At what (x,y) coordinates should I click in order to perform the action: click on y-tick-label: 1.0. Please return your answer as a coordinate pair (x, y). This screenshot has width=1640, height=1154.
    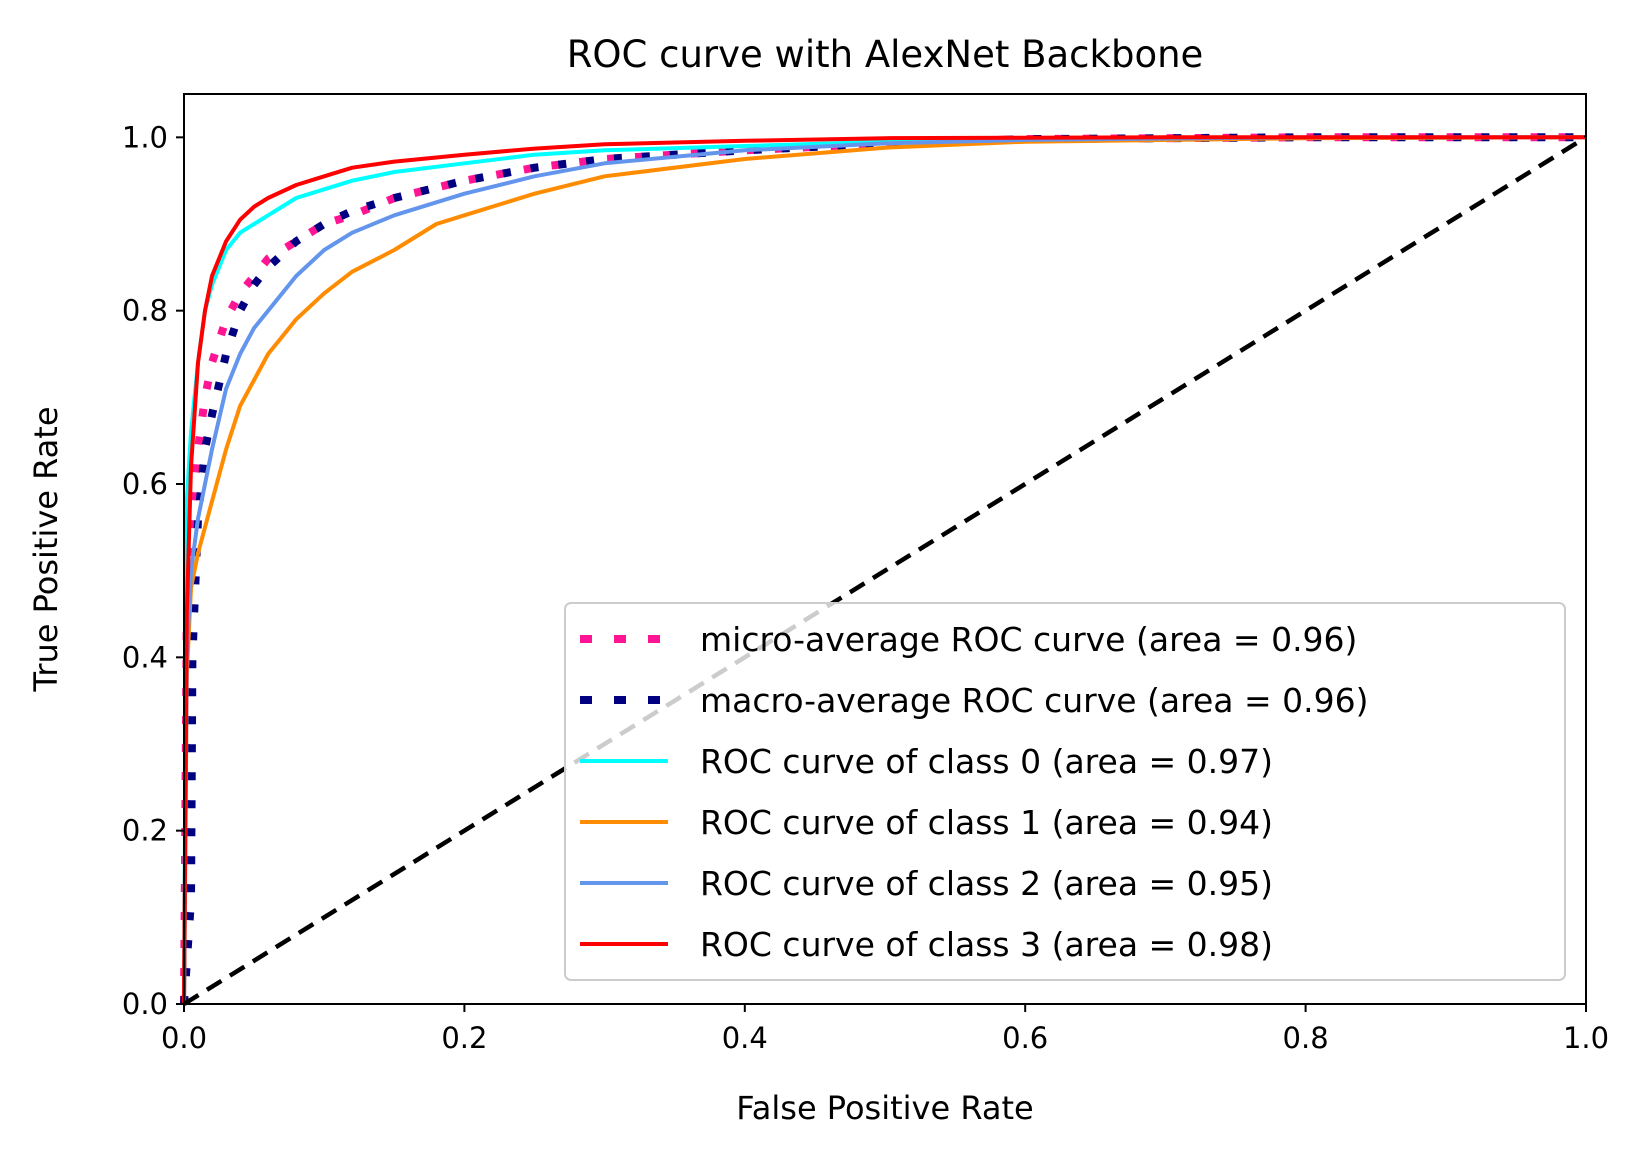
    Looking at the image, I should click on (145, 137).